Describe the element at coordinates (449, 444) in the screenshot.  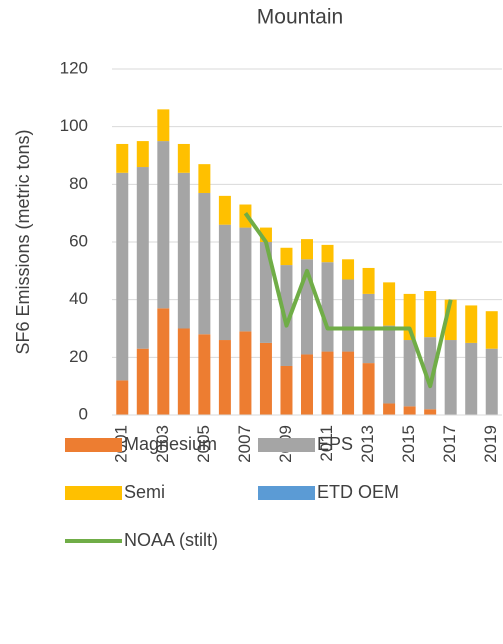
I see `x-tick-label: 2017` at that location.